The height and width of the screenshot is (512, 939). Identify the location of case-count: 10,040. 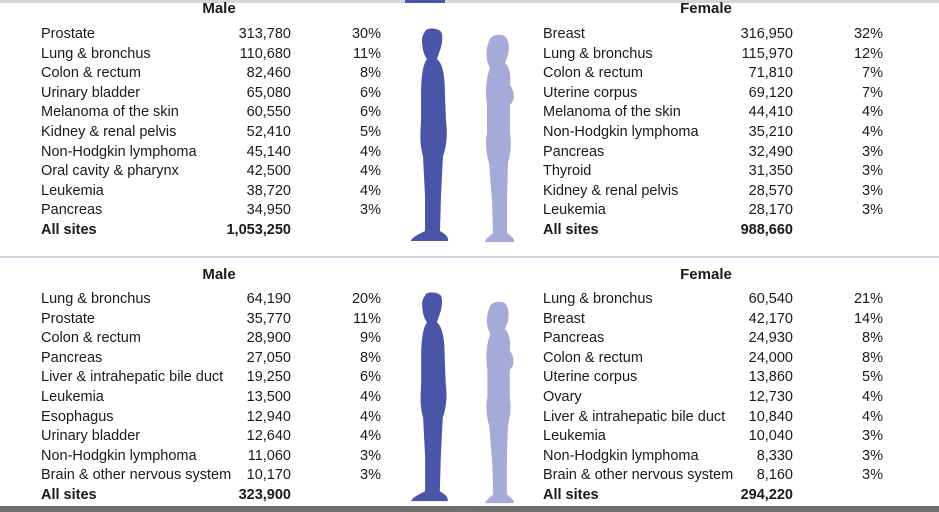
(770, 436).